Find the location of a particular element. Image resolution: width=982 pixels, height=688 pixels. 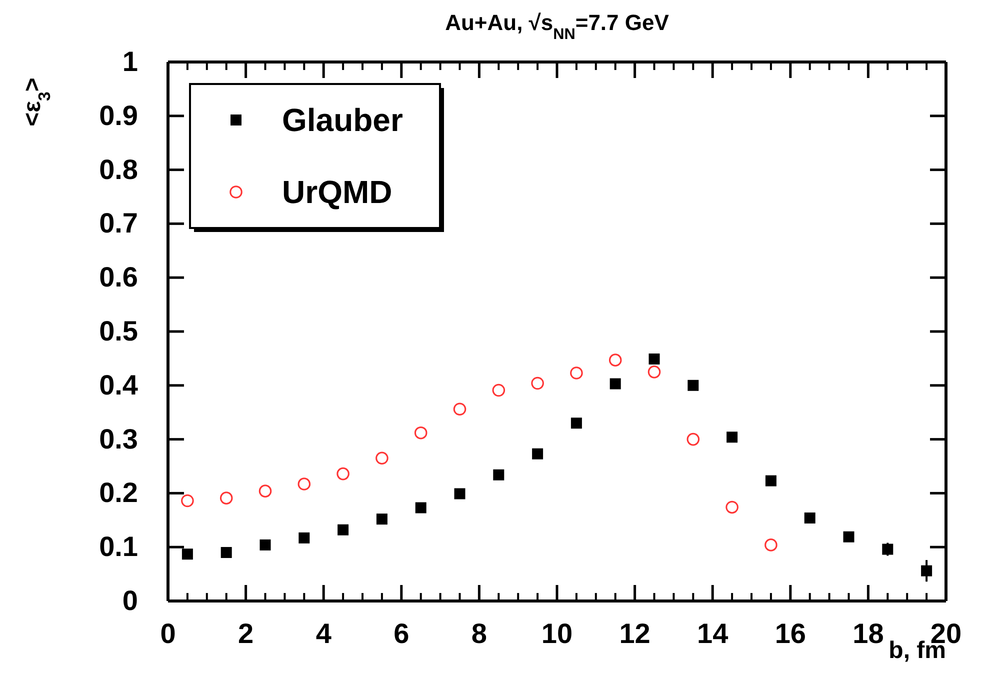

y-tick-label: 0.6 is located at coordinates (118, 277).